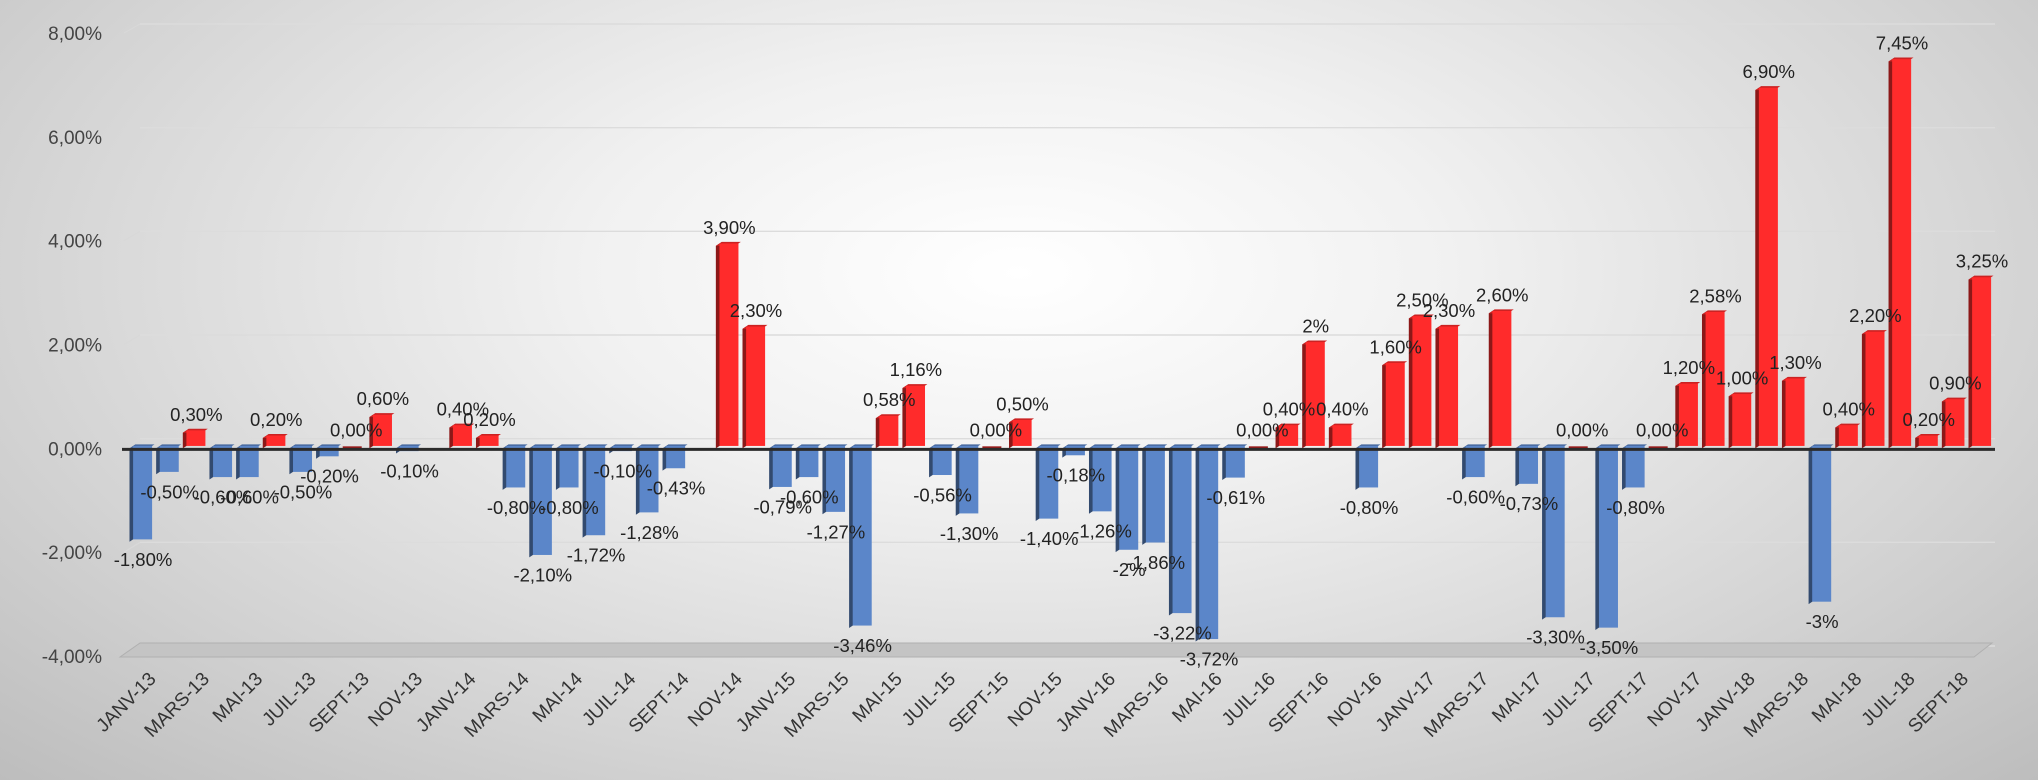  What do you see at coordinates (836, 531) in the screenshot?
I see `data-label: -1,27%` at bounding box center [836, 531].